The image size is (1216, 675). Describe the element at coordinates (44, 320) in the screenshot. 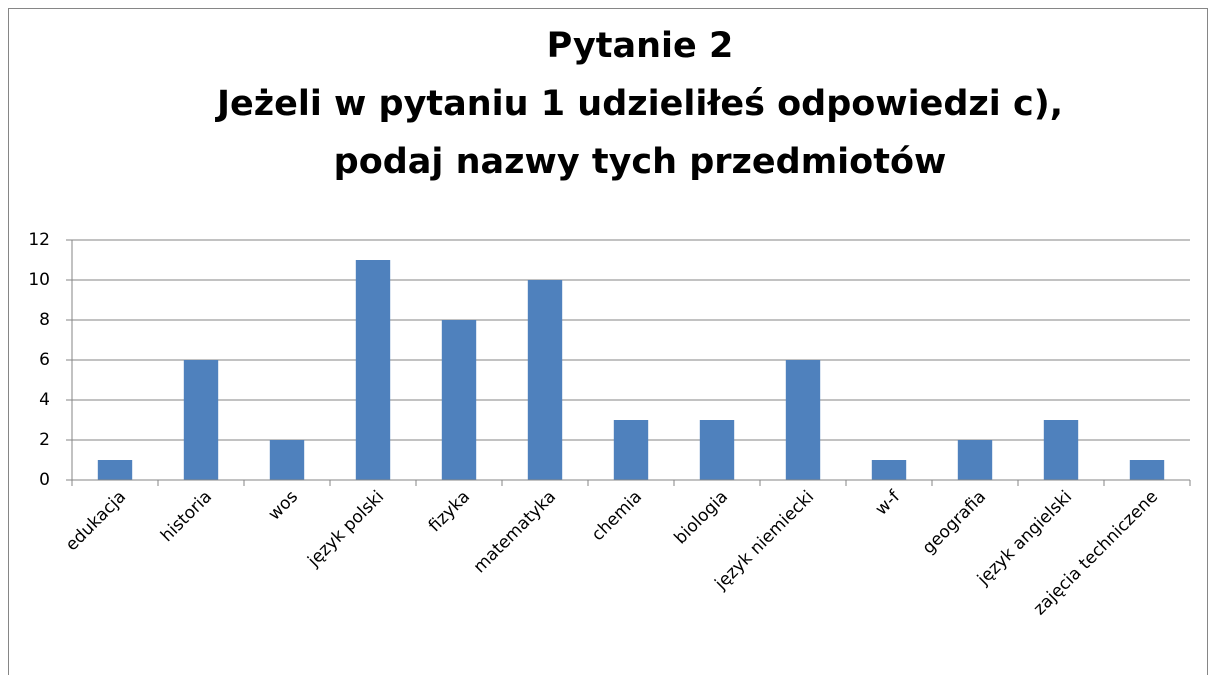

I see `y-tick-label: 8` at that location.